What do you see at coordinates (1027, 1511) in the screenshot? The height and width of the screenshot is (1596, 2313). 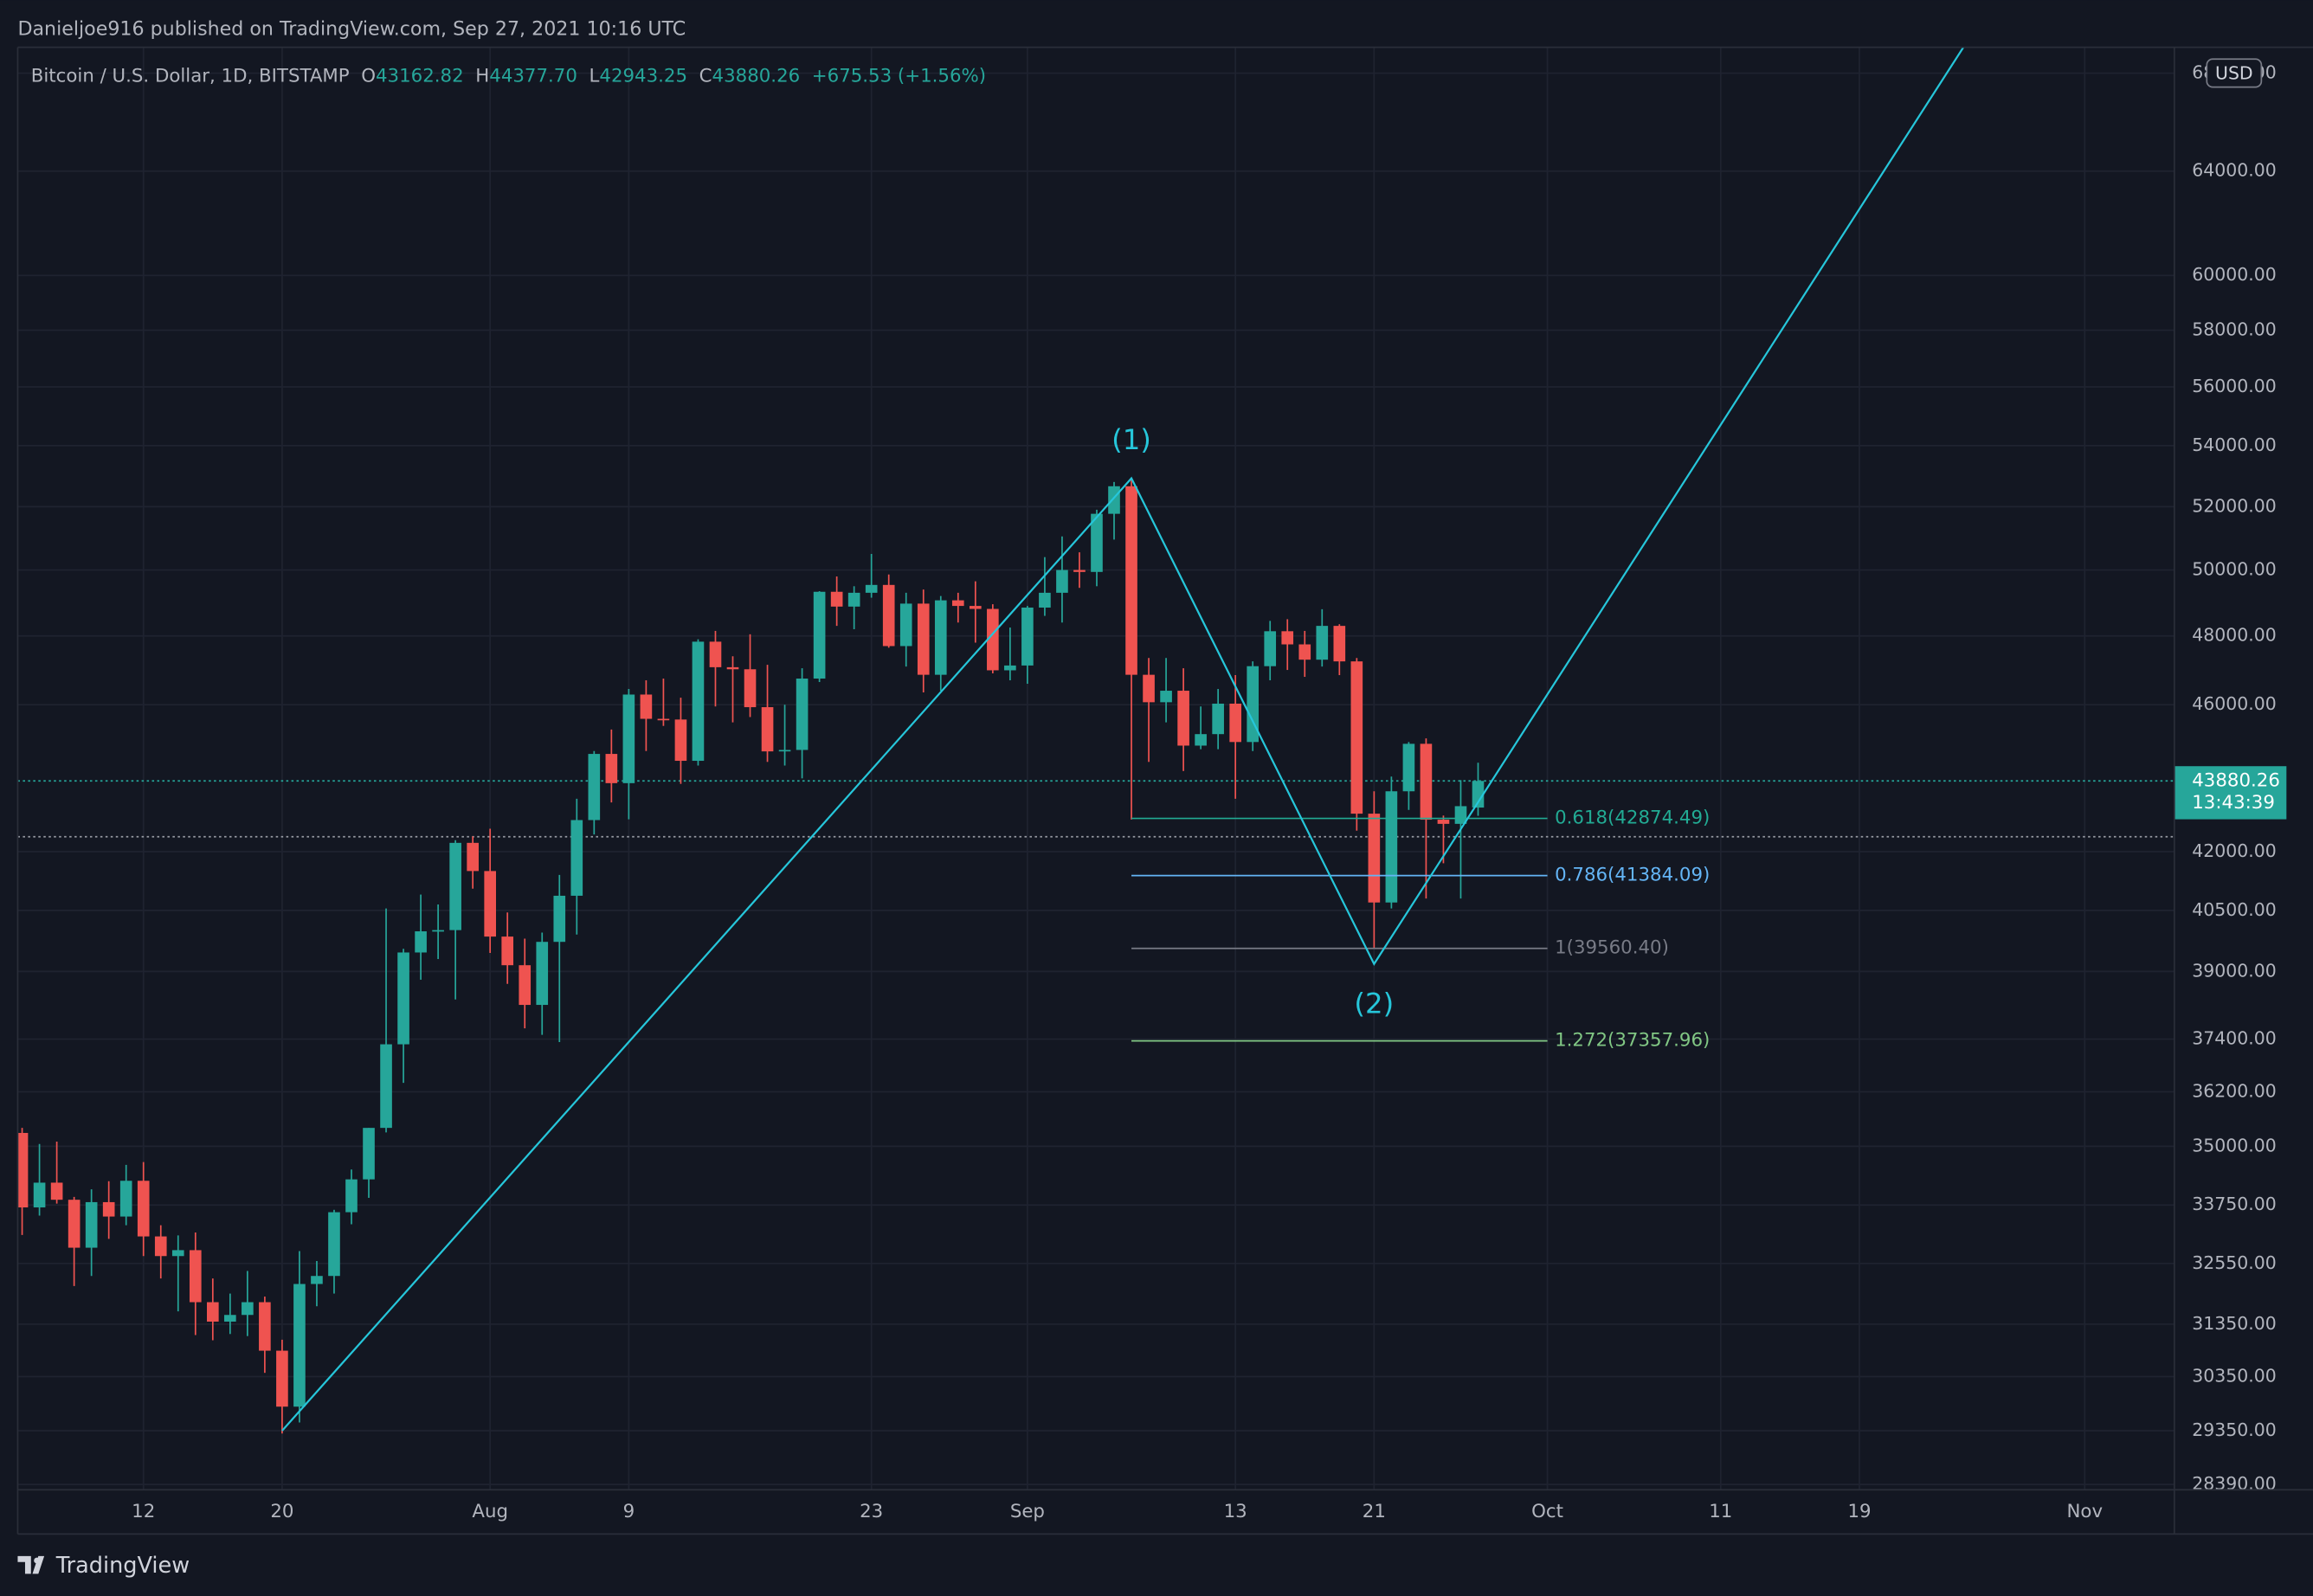 I see `x-tick-label: Sep` at bounding box center [1027, 1511].